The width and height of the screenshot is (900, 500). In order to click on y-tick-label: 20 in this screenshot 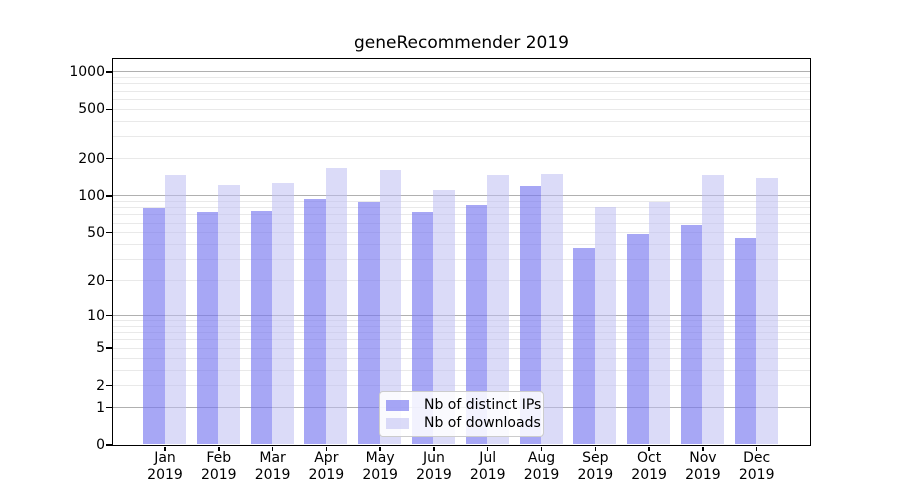, I will do `click(96, 280)`.